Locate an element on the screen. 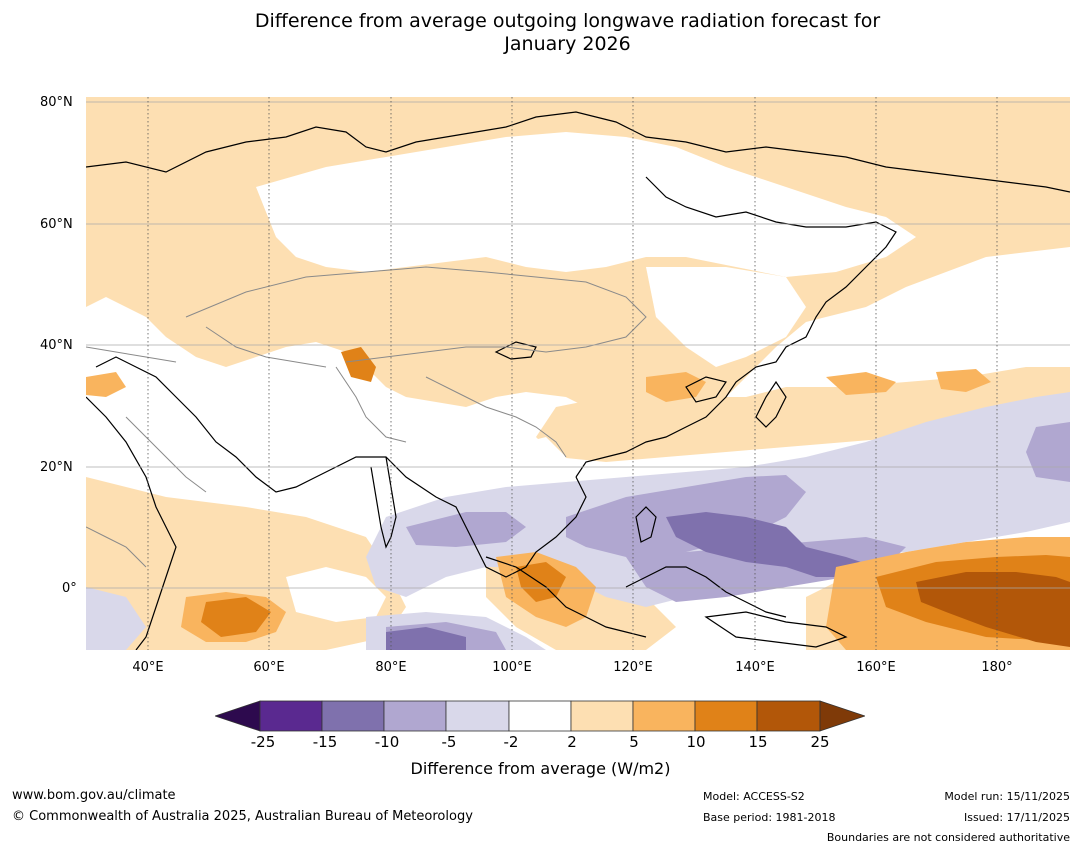 The width and height of the screenshot is (1081, 850). lat-label-40n: 40°N is located at coordinates (56, 345).